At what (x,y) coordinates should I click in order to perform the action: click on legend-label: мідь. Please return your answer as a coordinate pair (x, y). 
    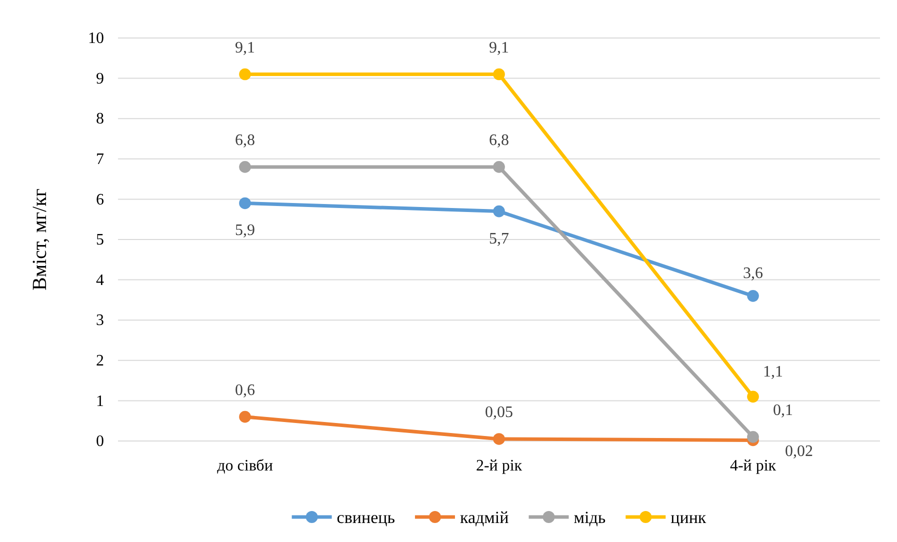
    Looking at the image, I should click on (590, 517).